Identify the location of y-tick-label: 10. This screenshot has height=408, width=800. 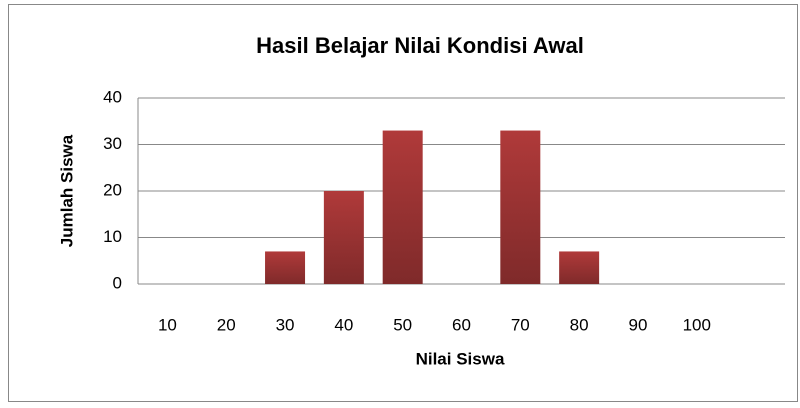
(112, 236).